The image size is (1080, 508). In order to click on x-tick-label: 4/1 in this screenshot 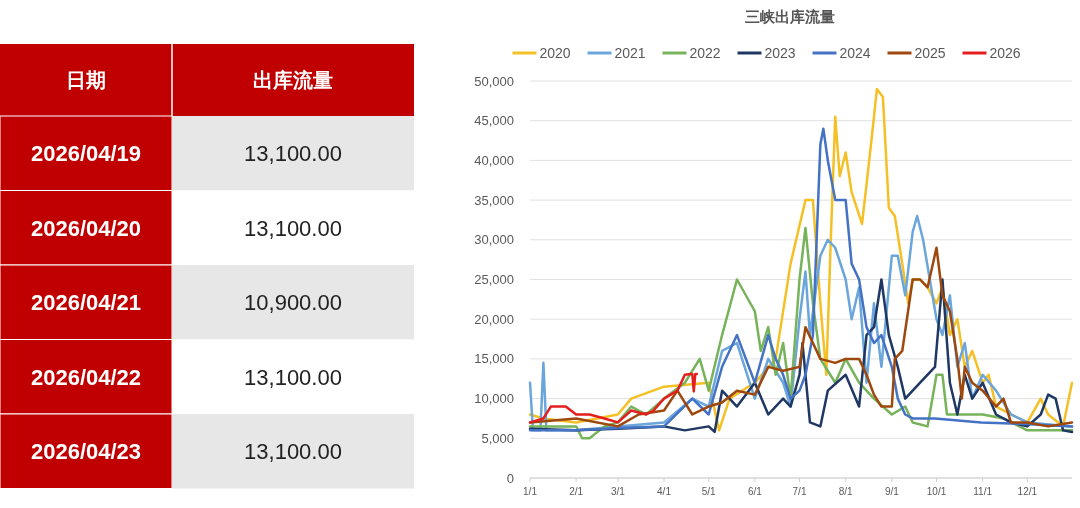, I will do `click(664, 491)`.